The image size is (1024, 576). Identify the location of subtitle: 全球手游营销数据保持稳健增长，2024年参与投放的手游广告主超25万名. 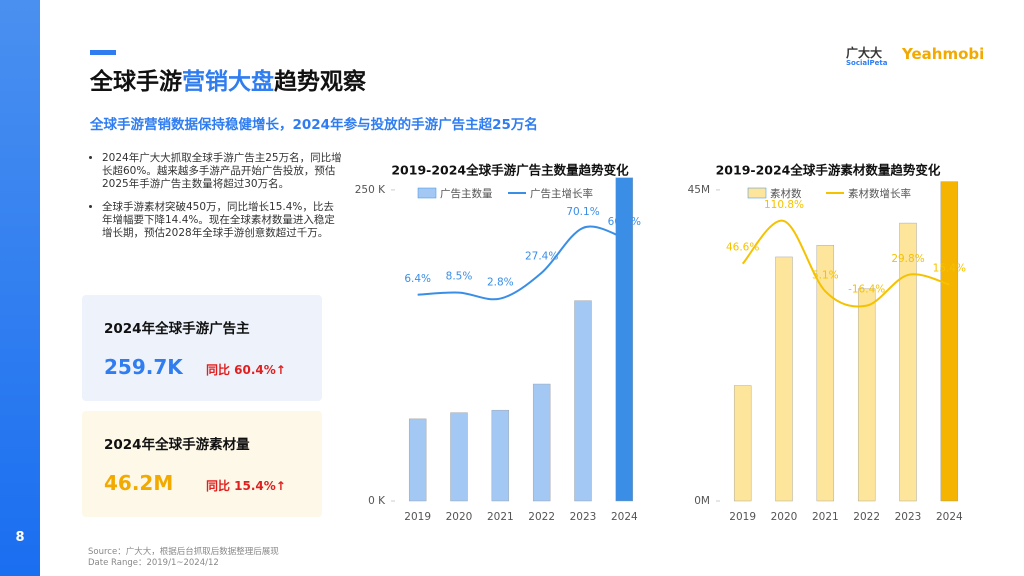
(314, 125).